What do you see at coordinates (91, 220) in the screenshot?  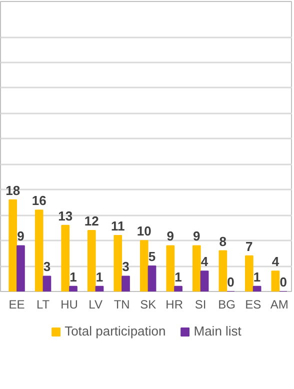 I see `data-label: 12` at bounding box center [91, 220].